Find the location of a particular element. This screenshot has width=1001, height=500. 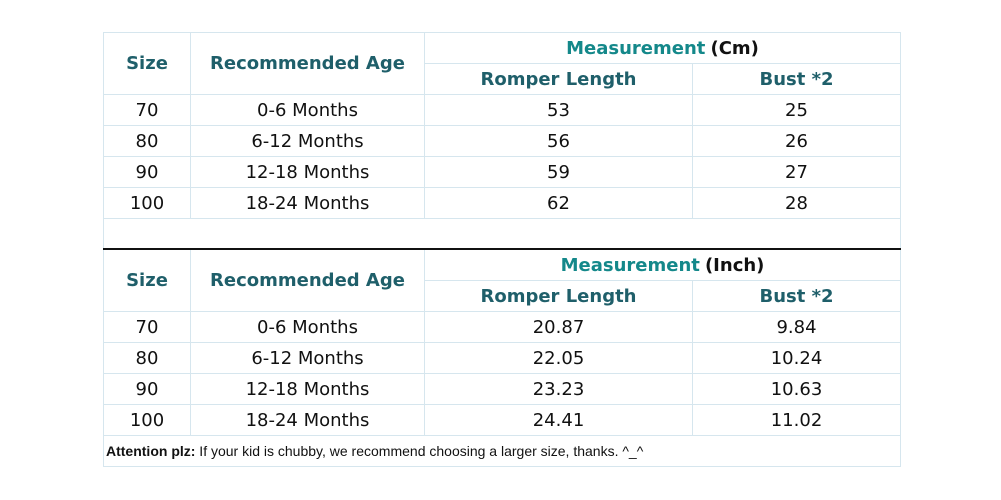

cm-measurement-header: Measurement (Cm) is located at coordinates (662, 48).